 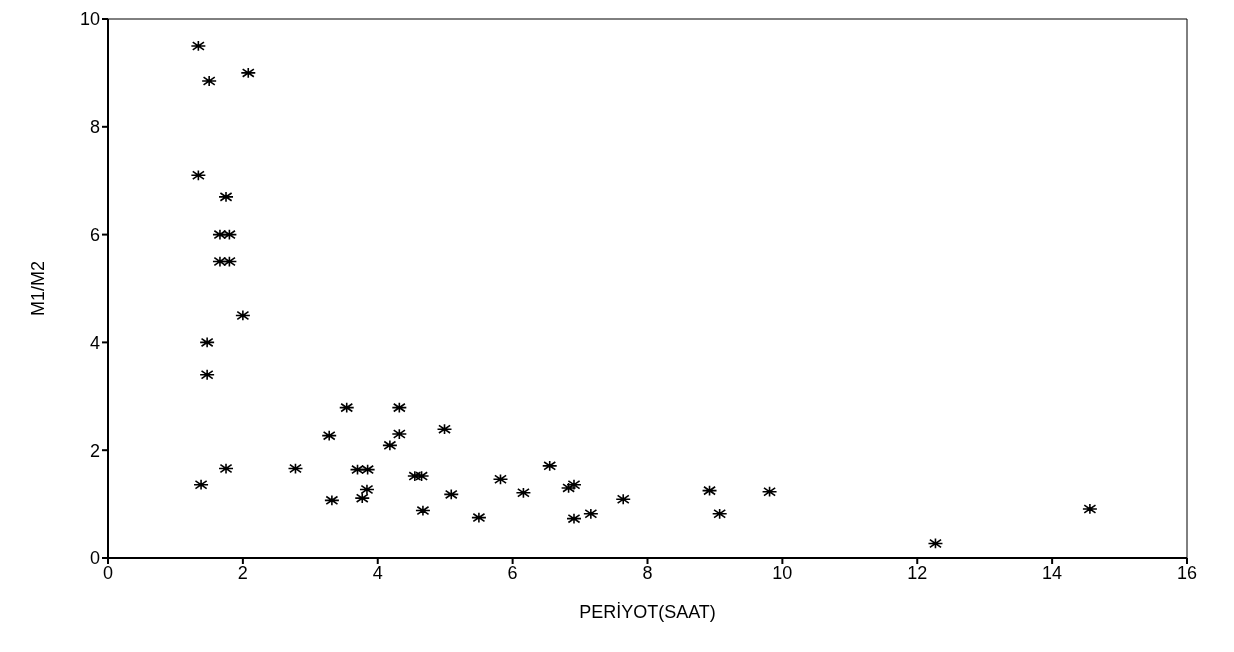 What do you see at coordinates (242, 572) in the screenshot?
I see `x-tick-label: 2` at bounding box center [242, 572].